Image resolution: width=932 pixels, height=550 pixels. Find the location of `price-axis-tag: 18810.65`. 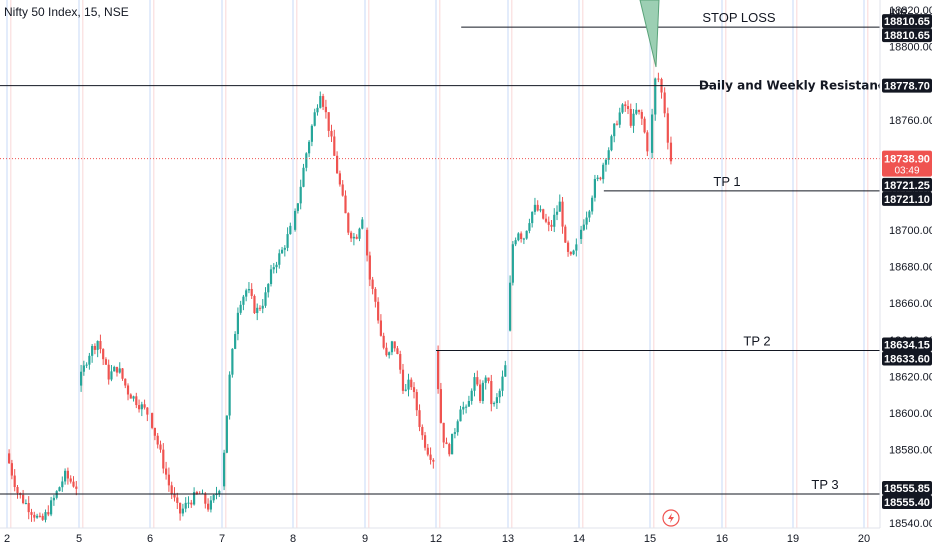

price-axis-tag: 18810.65 is located at coordinates (907, 21).